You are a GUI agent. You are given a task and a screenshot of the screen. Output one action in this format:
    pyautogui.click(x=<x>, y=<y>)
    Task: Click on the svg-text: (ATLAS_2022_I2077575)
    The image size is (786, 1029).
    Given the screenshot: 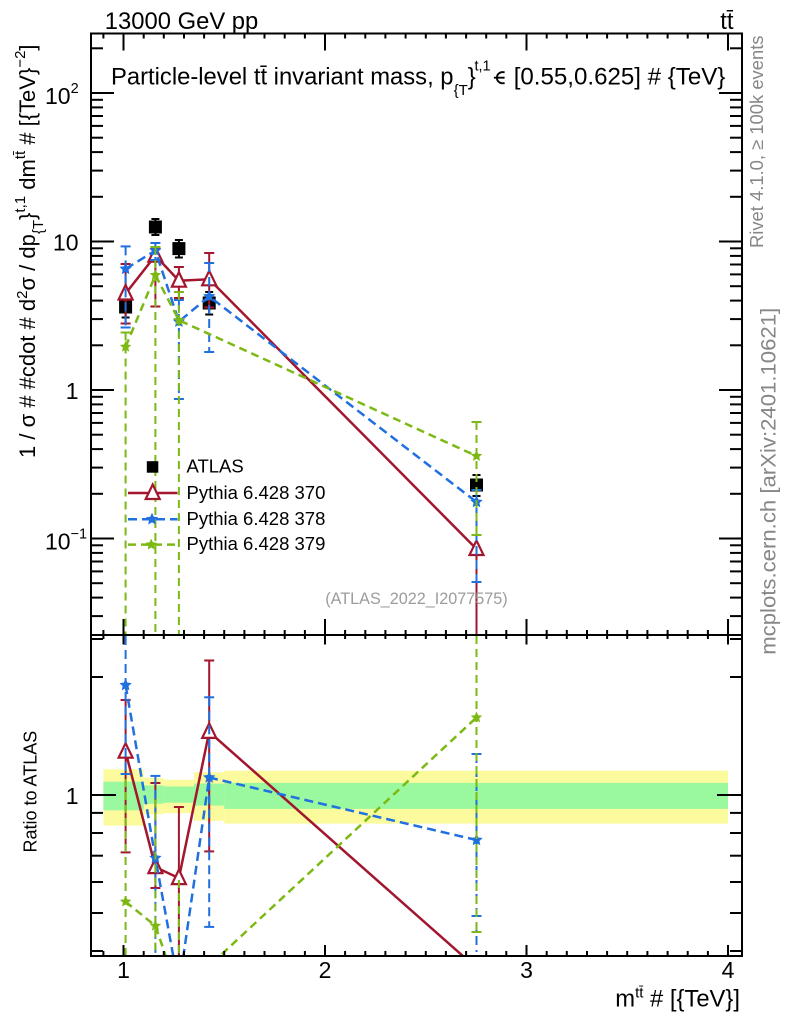 What is the action you would take?
    pyautogui.click(x=416, y=599)
    